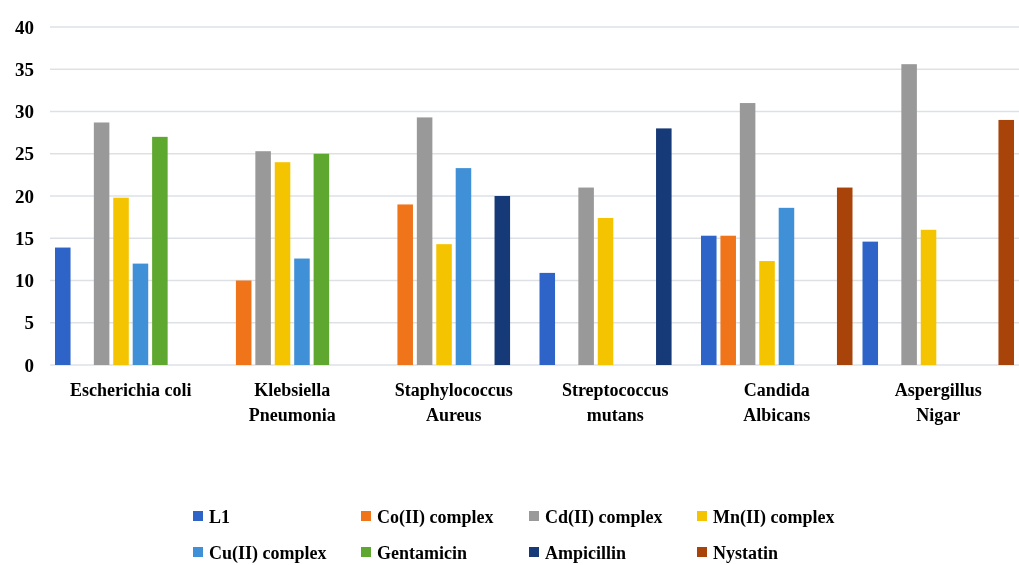 This screenshot has width=1019, height=565. What do you see at coordinates (422, 553) in the screenshot?
I see `legend-label: Gentamicin` at bounding box center [422, 553].